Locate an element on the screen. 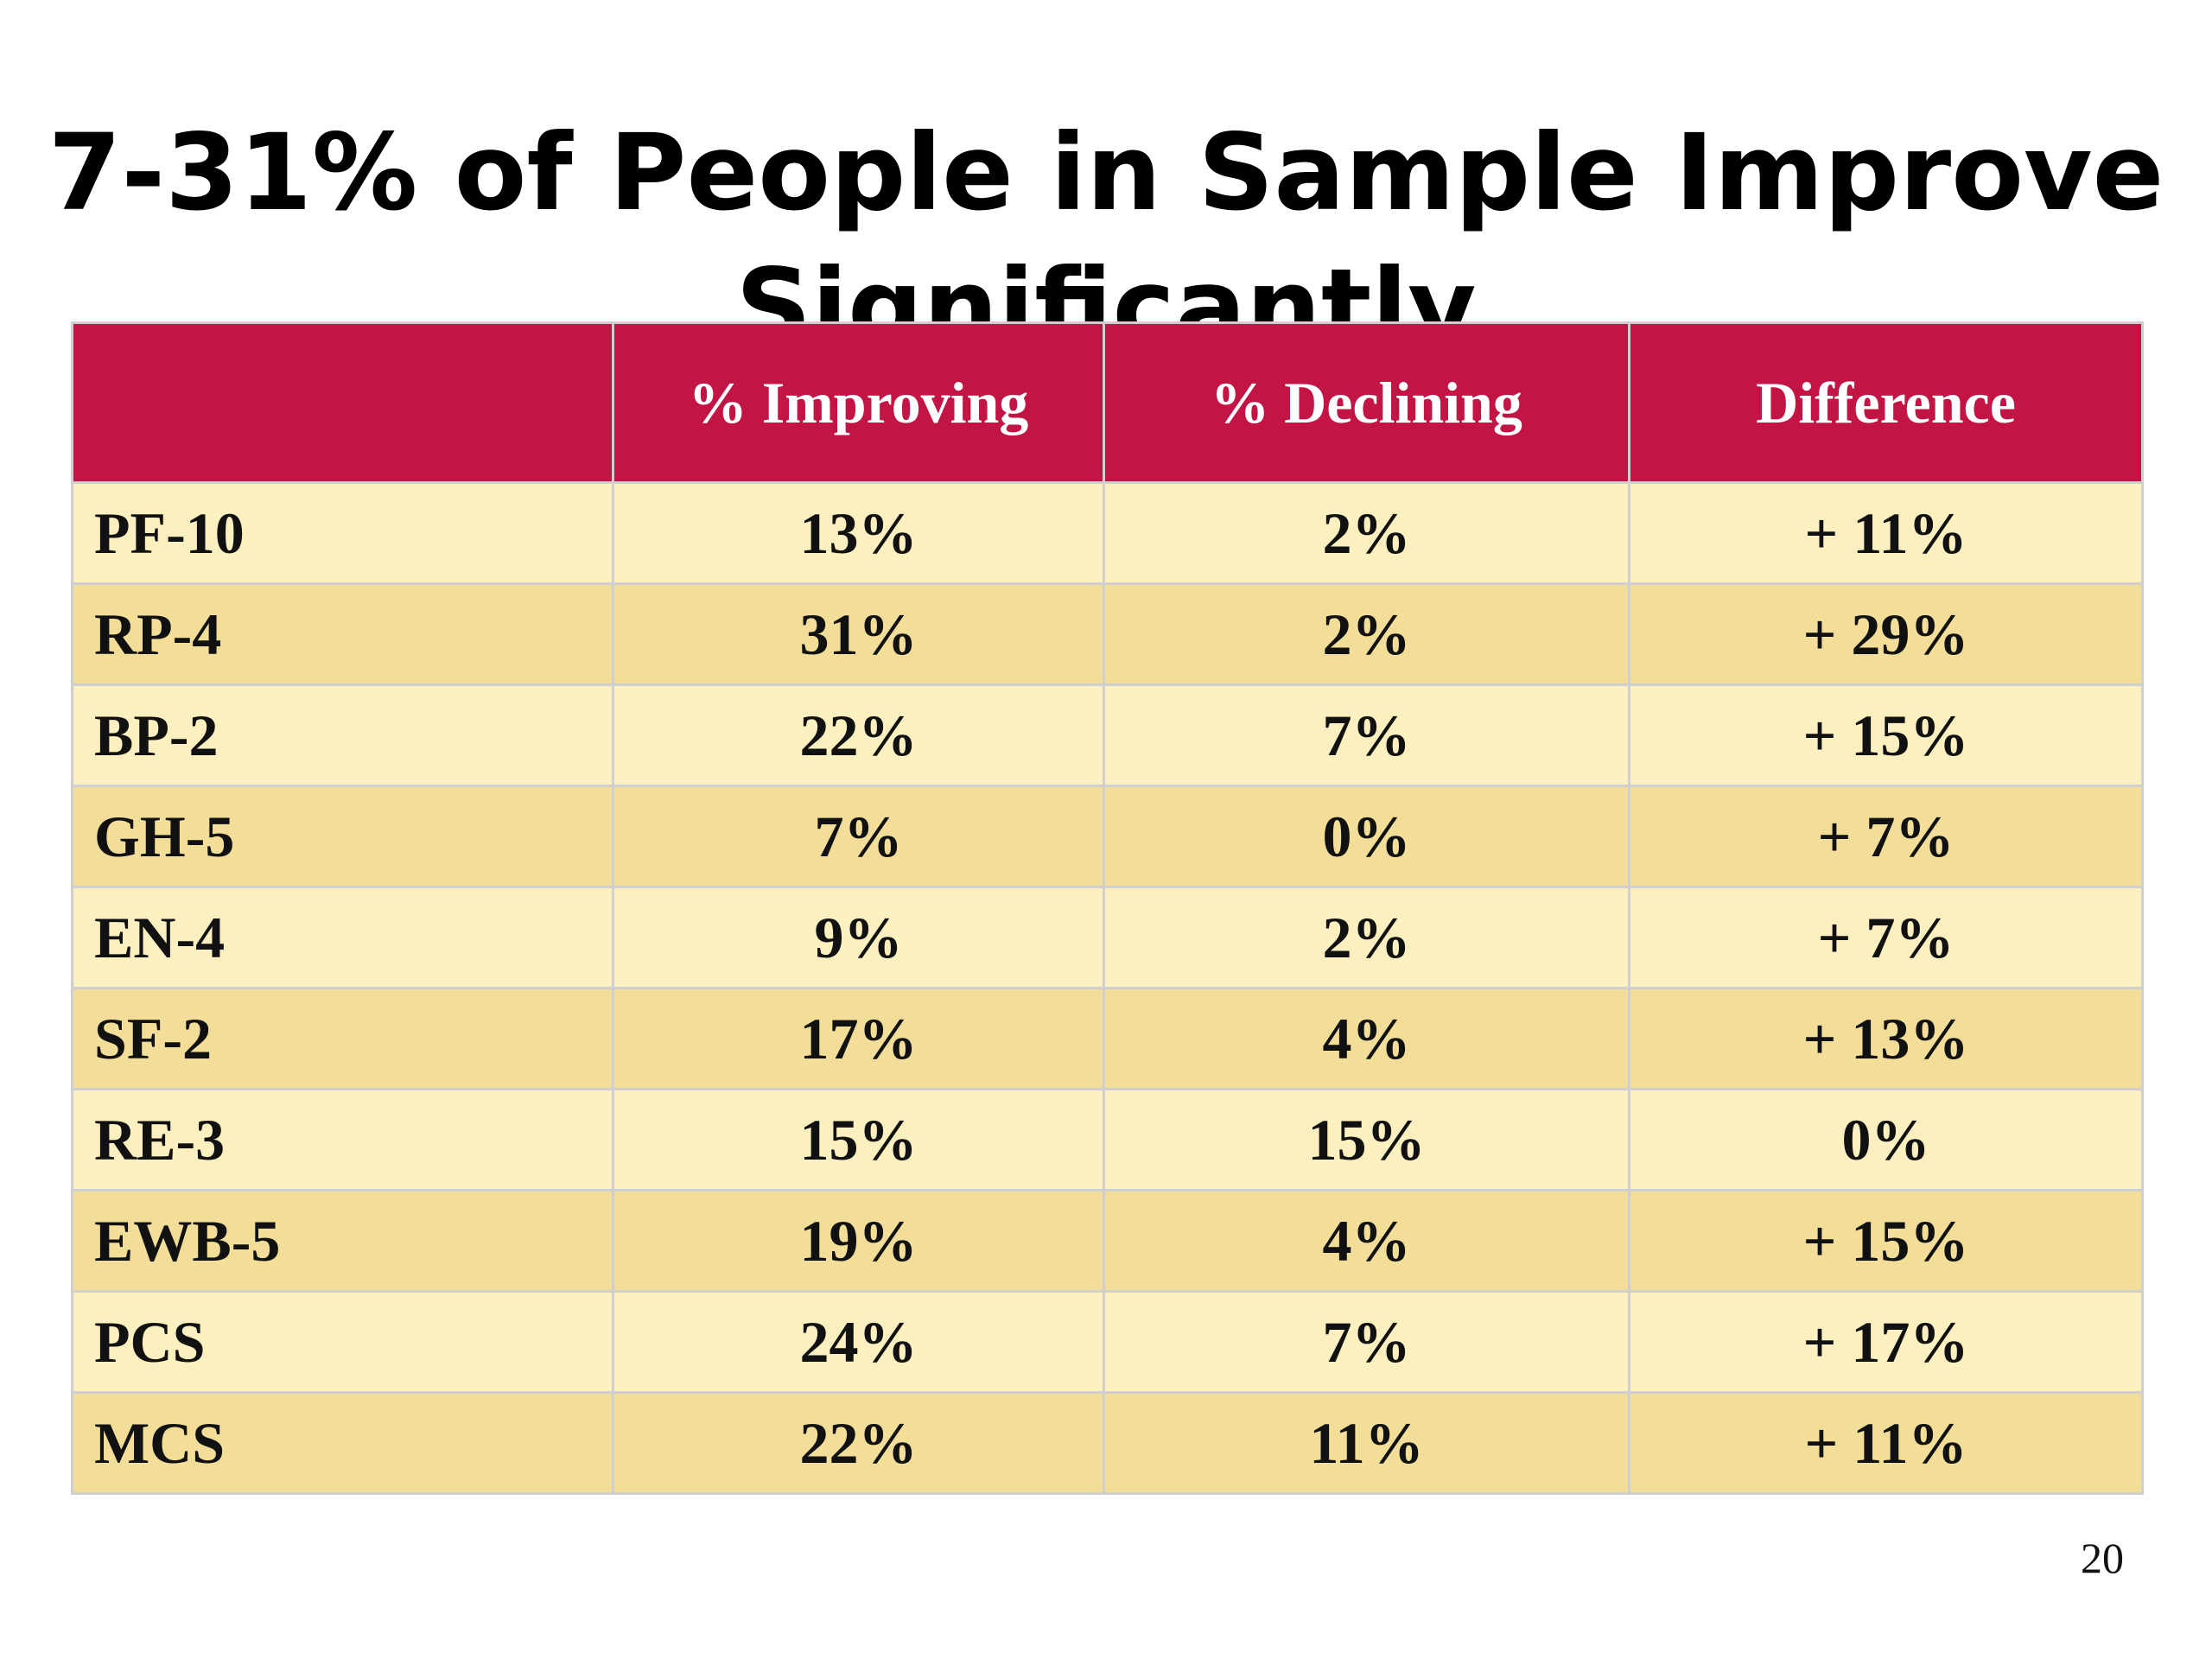 This screenshot has width=2212, height=1659. difference-value: + 17% is located at coordinates (1886, 1342).